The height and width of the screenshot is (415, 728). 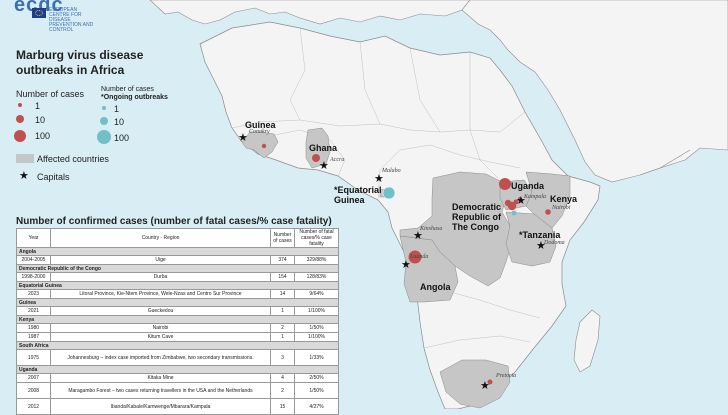 I want to click on cell-year: 2012, so click(x=33, y=406).